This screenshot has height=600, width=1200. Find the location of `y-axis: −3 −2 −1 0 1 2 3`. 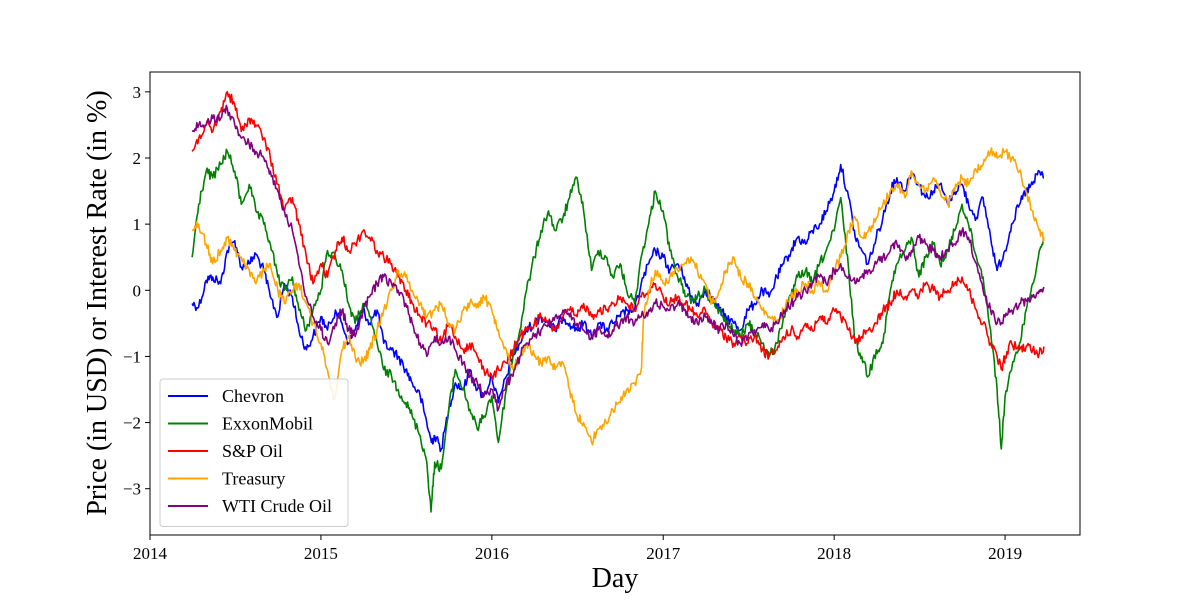

y-axis: −3 −2 −1 0 1 2 3 is located at coordinates (136, 291).